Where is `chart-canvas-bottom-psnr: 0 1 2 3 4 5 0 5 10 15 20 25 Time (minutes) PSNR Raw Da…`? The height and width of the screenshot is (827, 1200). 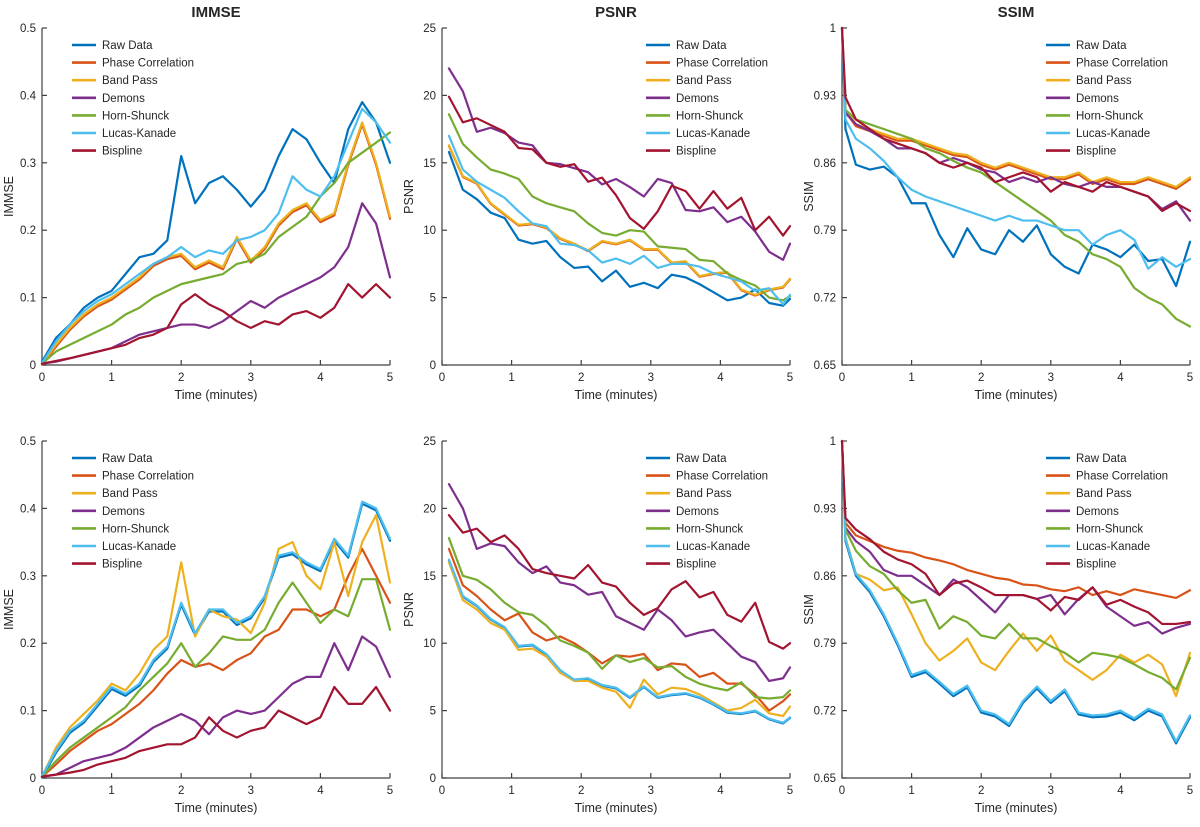
chart-canvas-bottom-psnr: 0 1 2 3 4 5 0 5 10 15 20 25 Time (minutes) PSNR Raw Da… is located at coordinates (597, 625).